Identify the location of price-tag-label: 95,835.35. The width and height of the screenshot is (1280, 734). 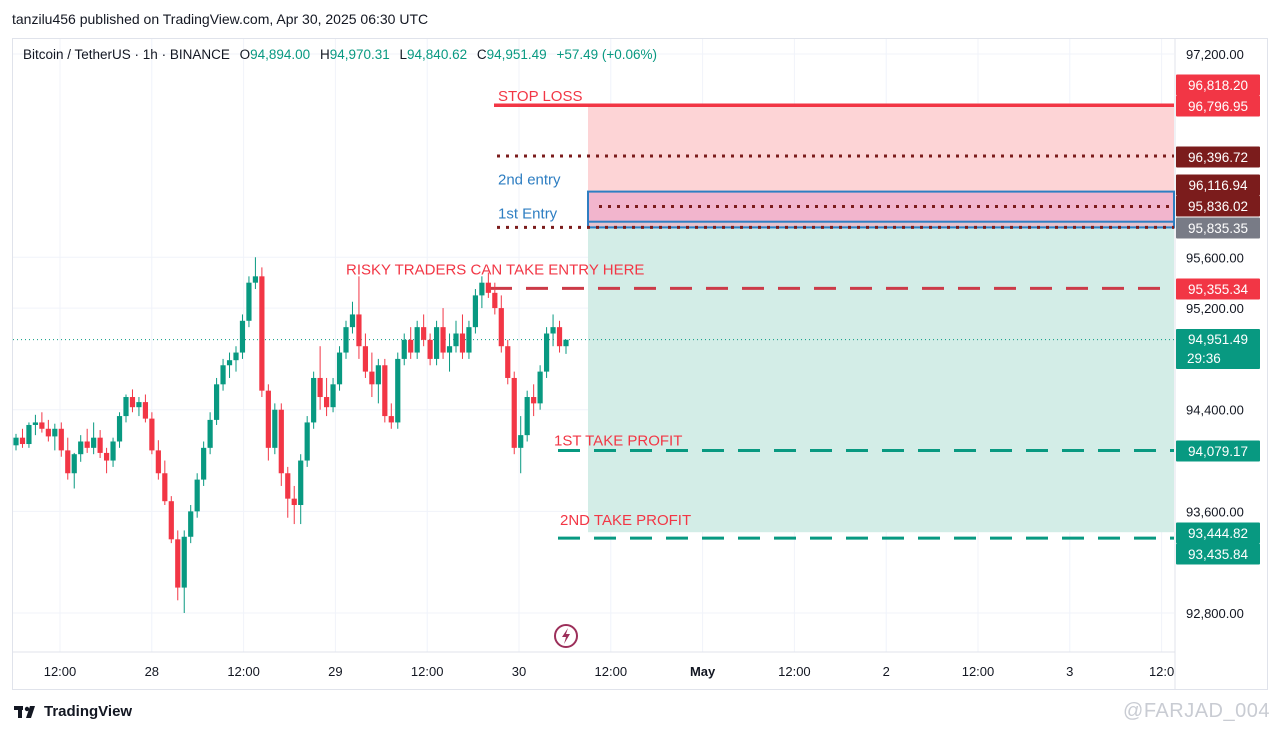
(1218, 228).